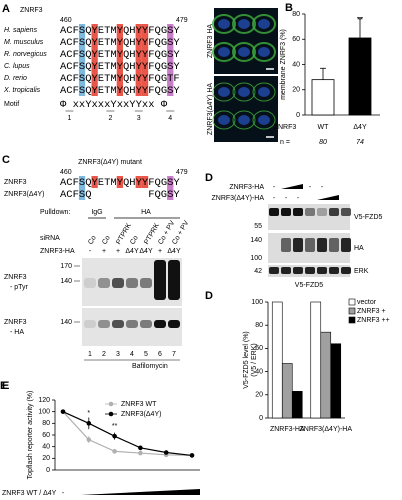  Describe the element at coordinates (360, 142) in the screenshot. I see `n-value: 74` at that location.